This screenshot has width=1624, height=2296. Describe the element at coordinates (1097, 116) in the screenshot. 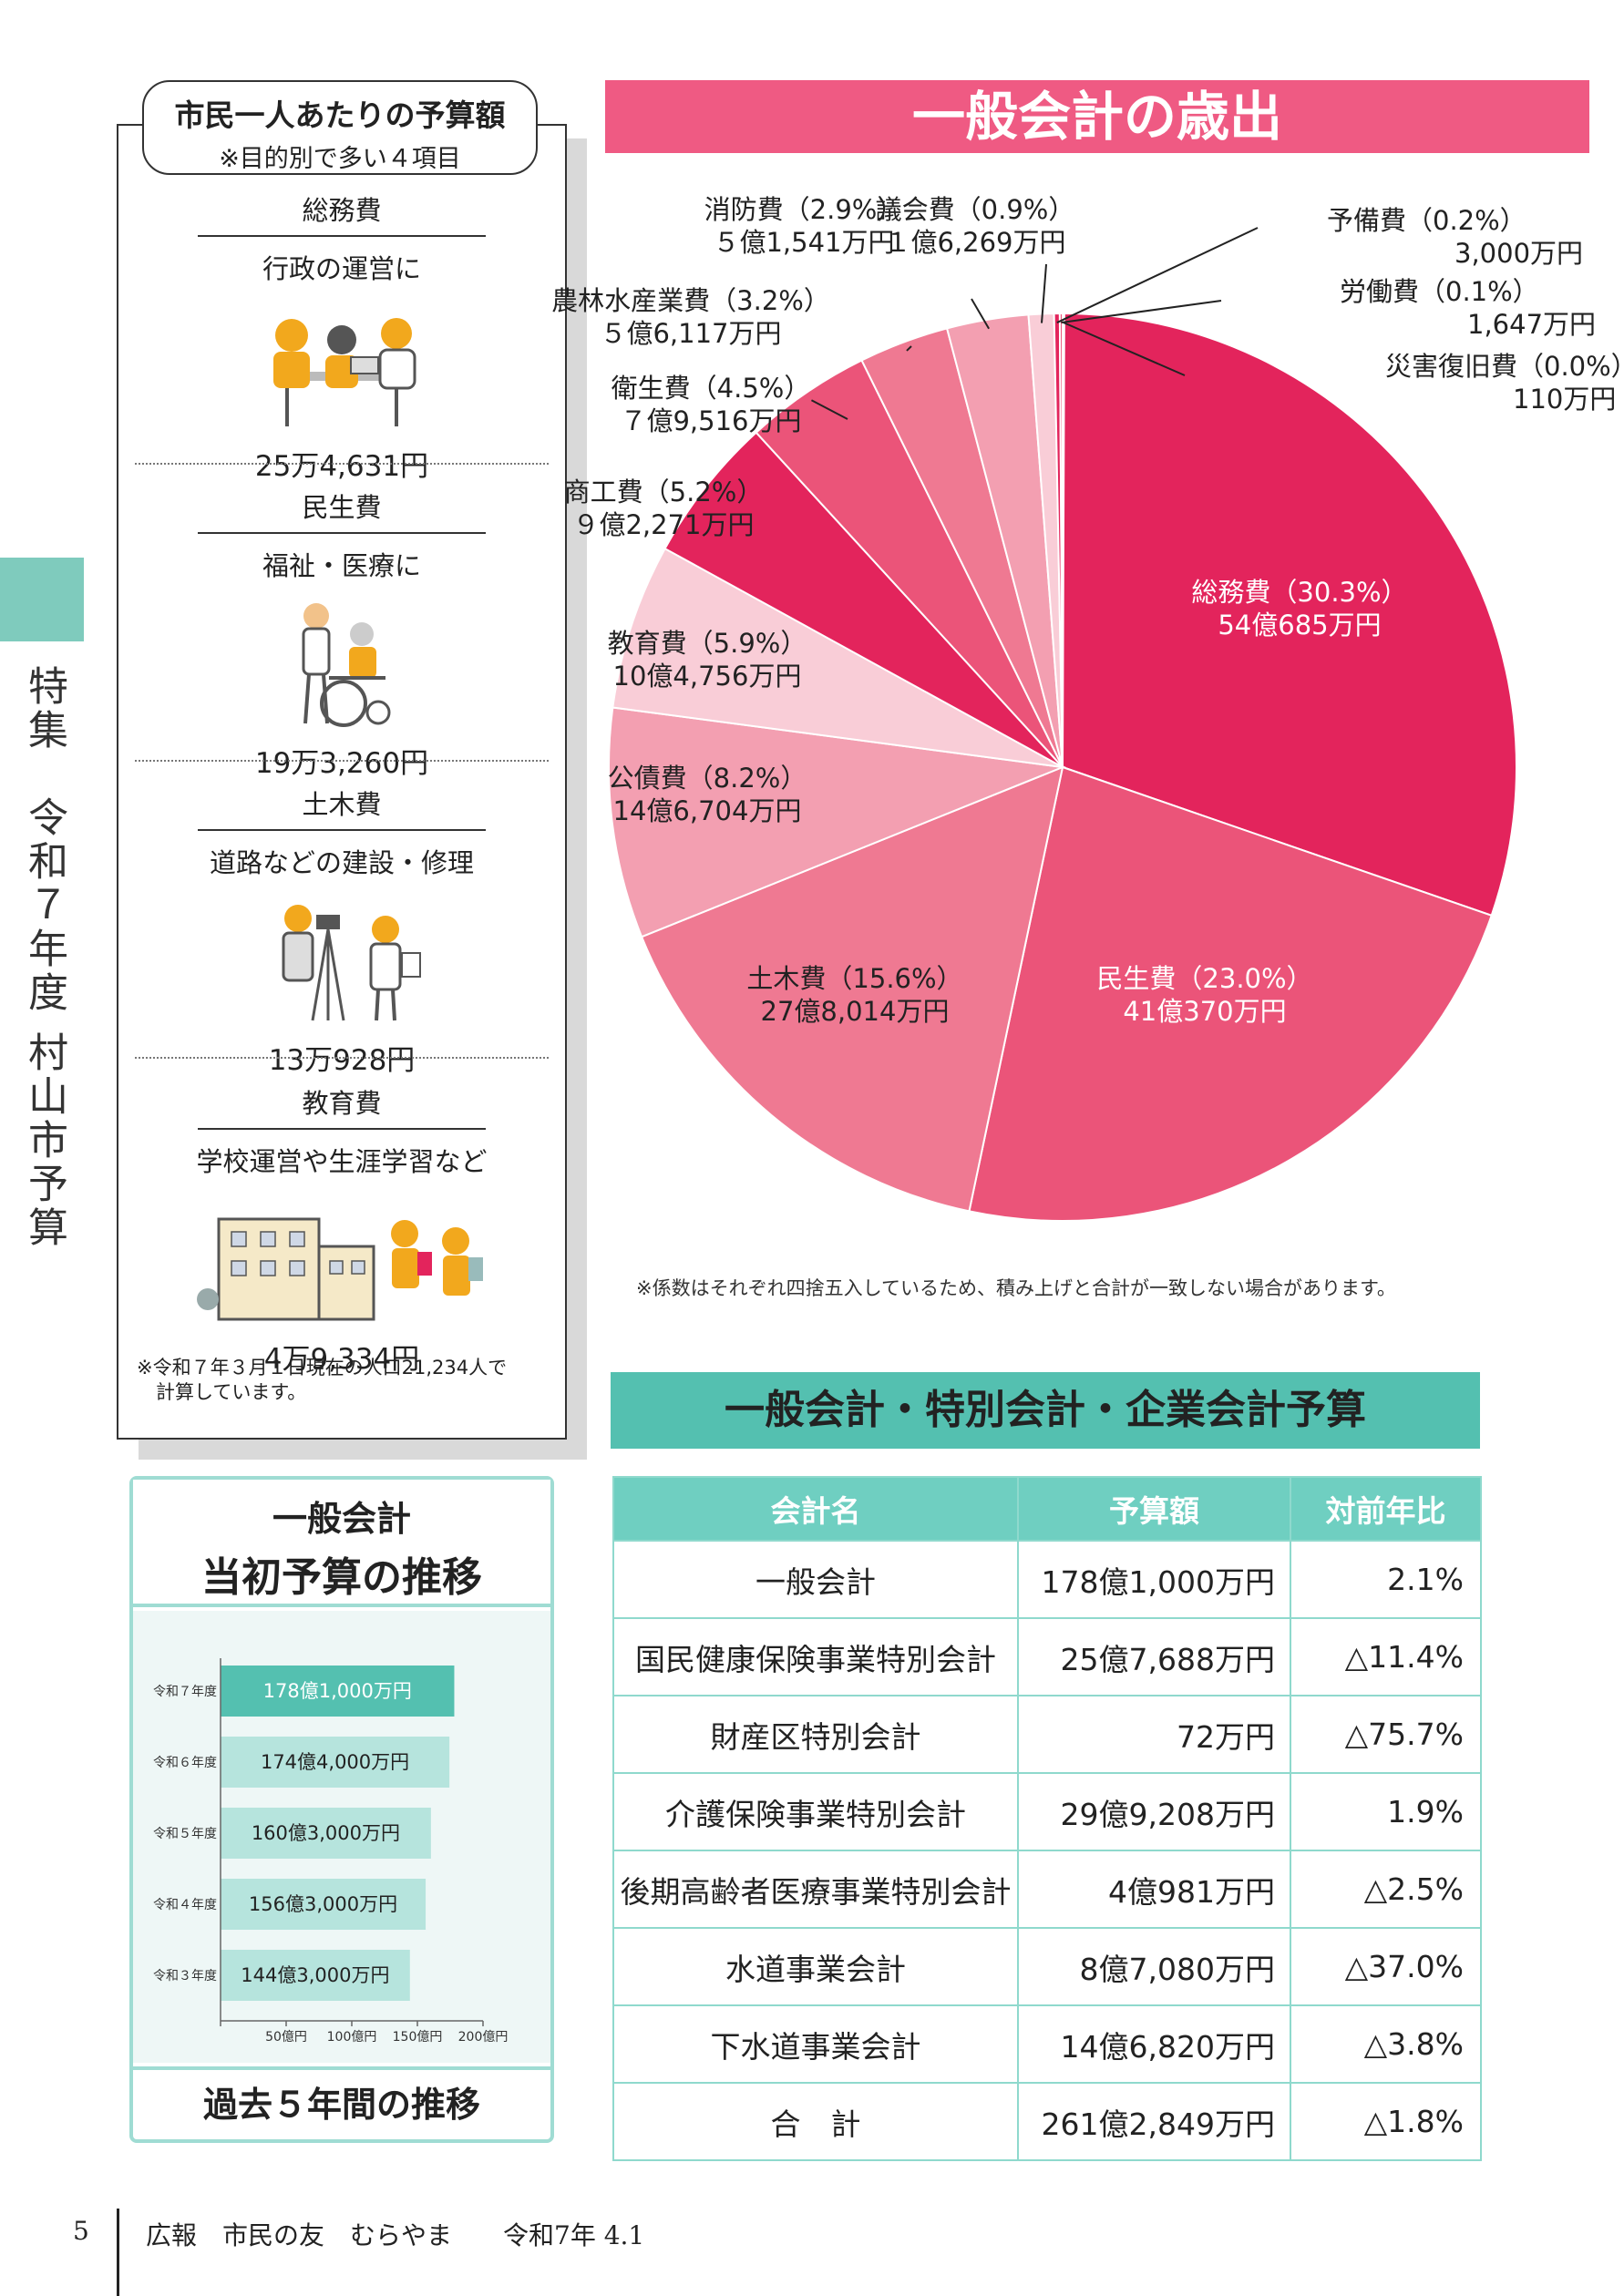

I see `pie-section-title: 一般会計の歳出` at that location.